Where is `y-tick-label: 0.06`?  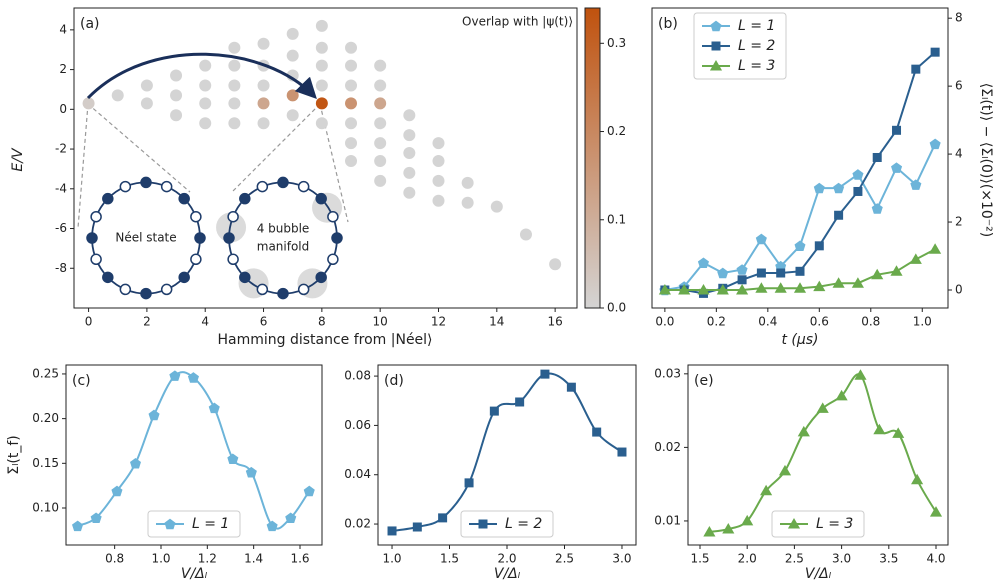 y-tick-label: 0.06 is located at coordinates (357, 425).